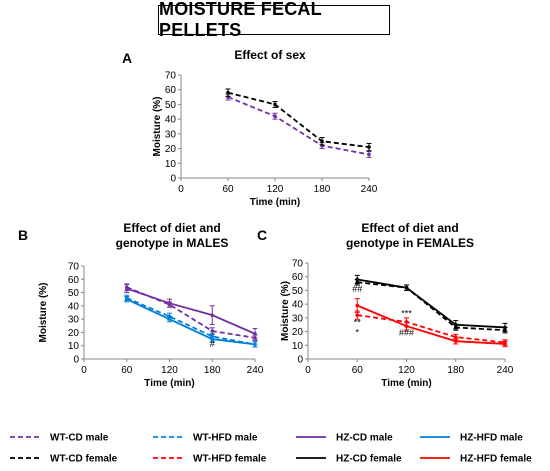 The image size is (550, 471). I want to click on chart-title: genotype in MALES, so click(172, 243).